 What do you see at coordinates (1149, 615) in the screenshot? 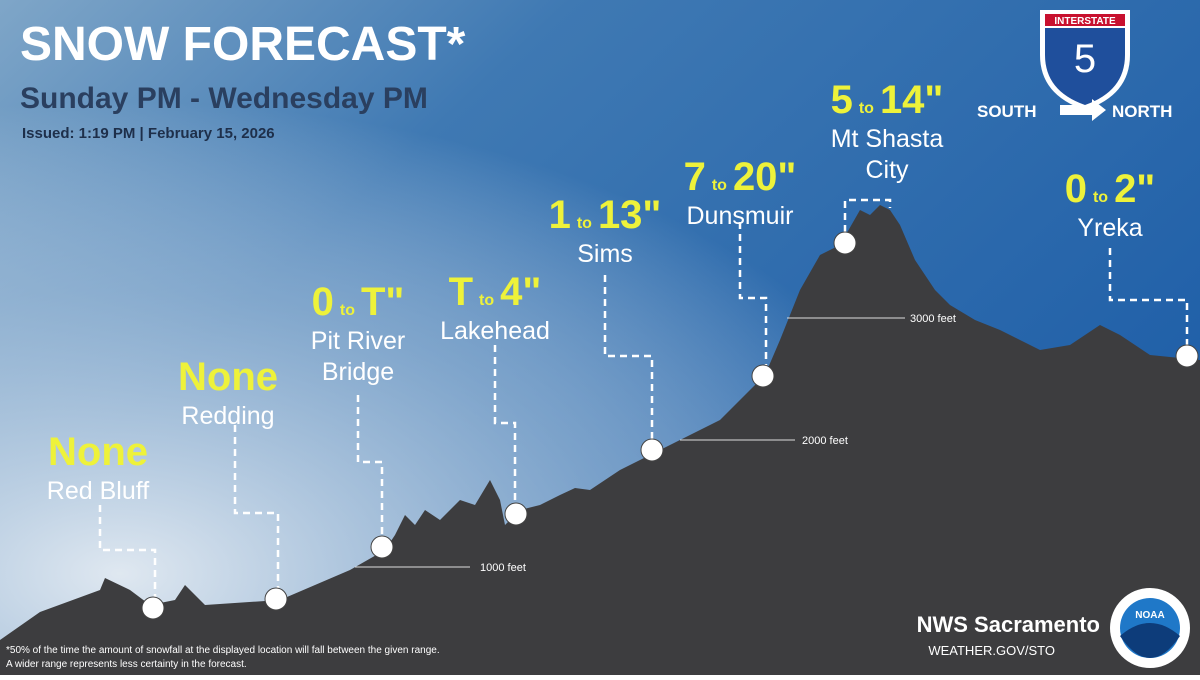
I see `logo-text: NOAA` at bounding box center [1149, 615].